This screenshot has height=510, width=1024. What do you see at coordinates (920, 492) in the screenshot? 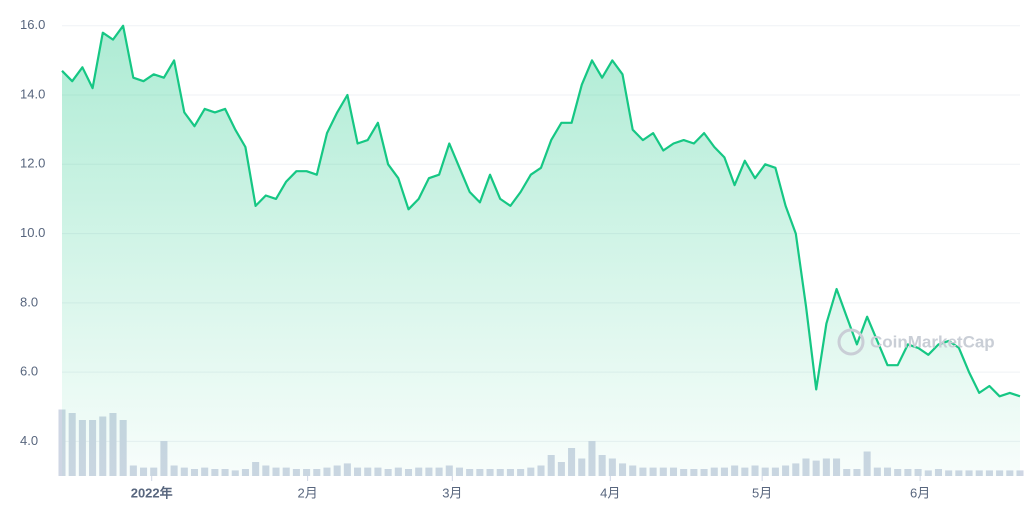
I see `x-tick-label: 6月` at bounding box center [920, 492].